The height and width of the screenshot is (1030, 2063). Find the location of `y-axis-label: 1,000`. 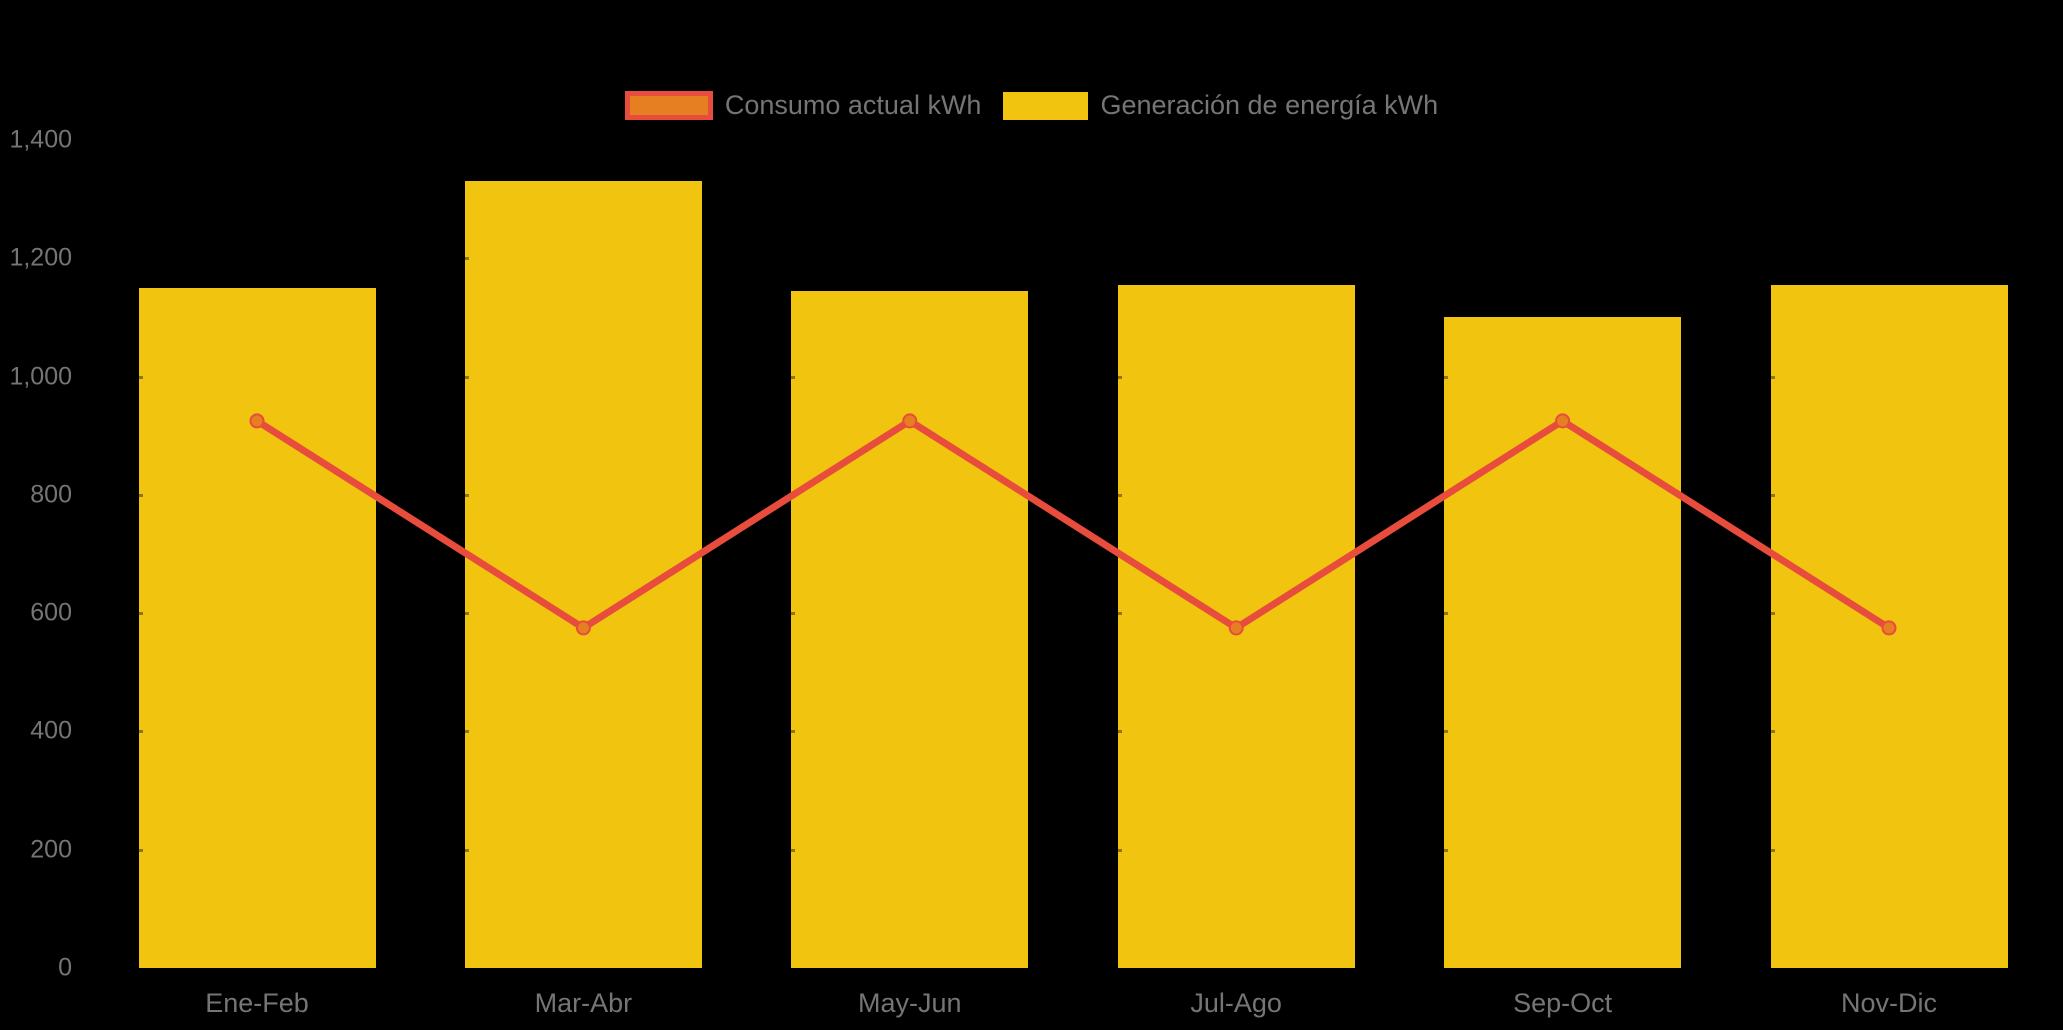

y-axis-label: 1,000 is located at coordinates (40, 376).